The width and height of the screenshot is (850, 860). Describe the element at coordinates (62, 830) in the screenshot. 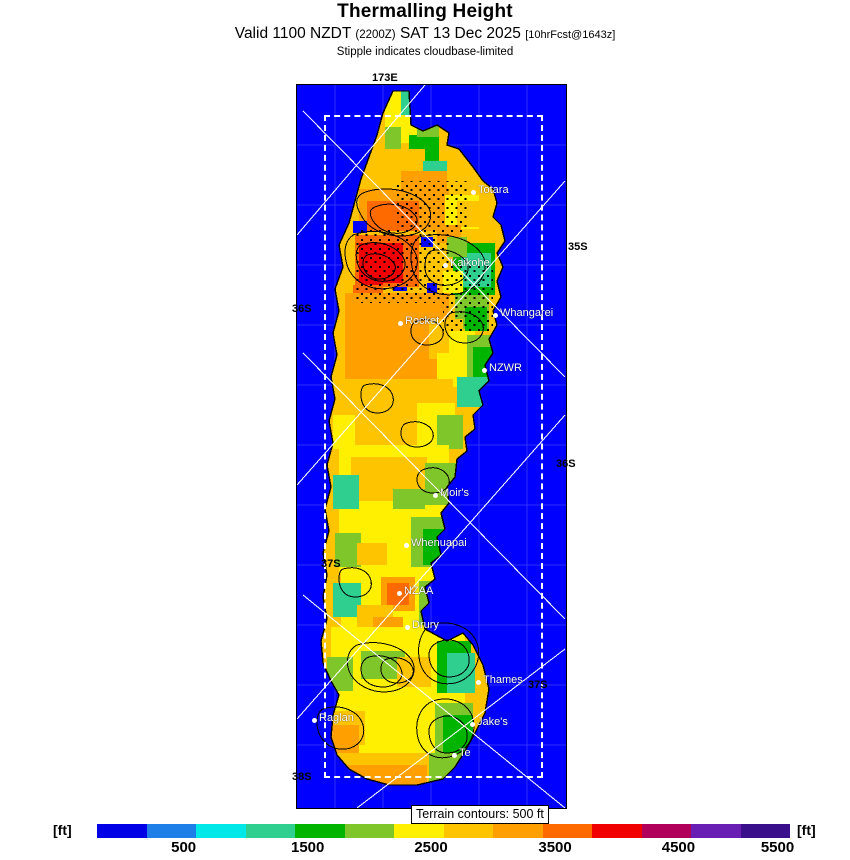

I see `colorbar-unit-left: [ft]` at that location.